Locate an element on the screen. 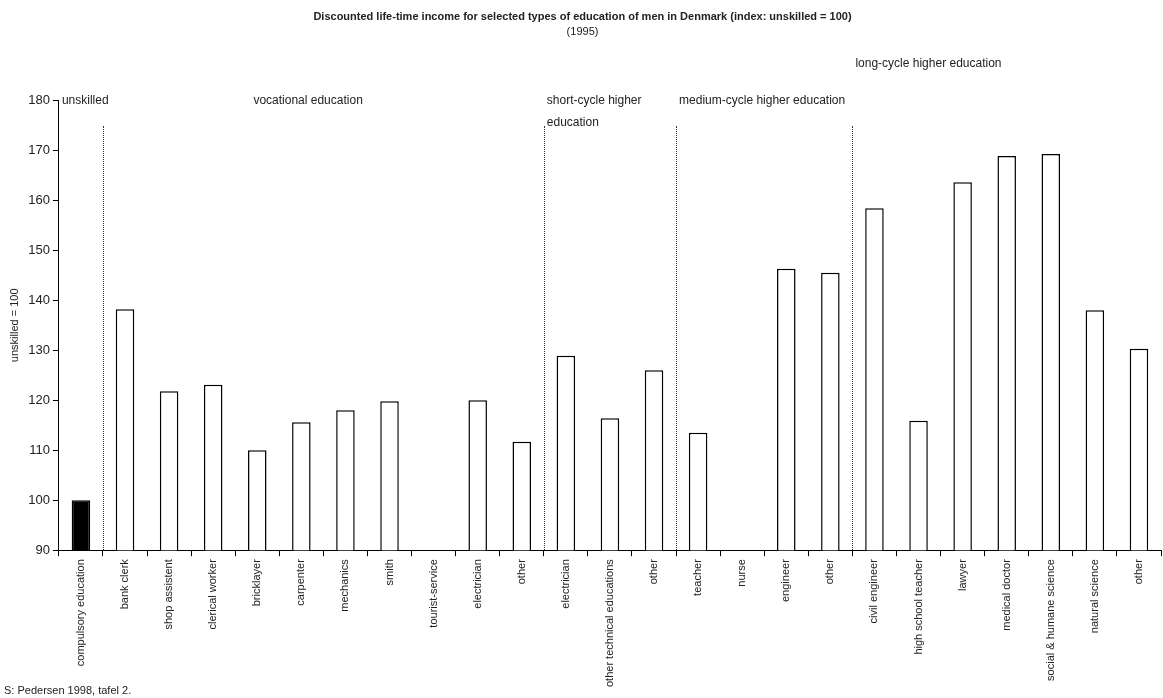  x-tick-label: teacher is located at coordinates (697, 577).